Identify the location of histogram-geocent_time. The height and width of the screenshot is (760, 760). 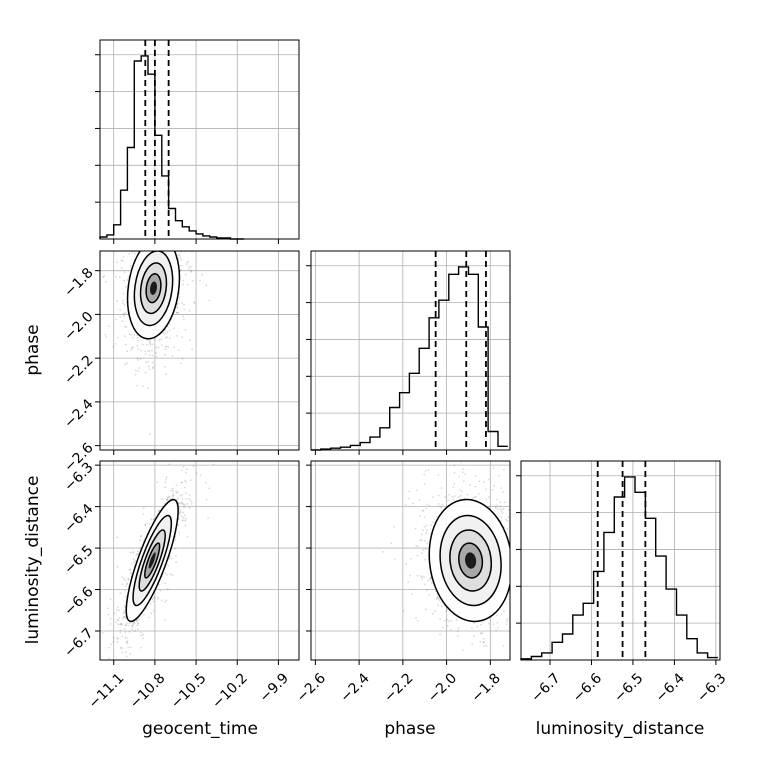
(172, 147).